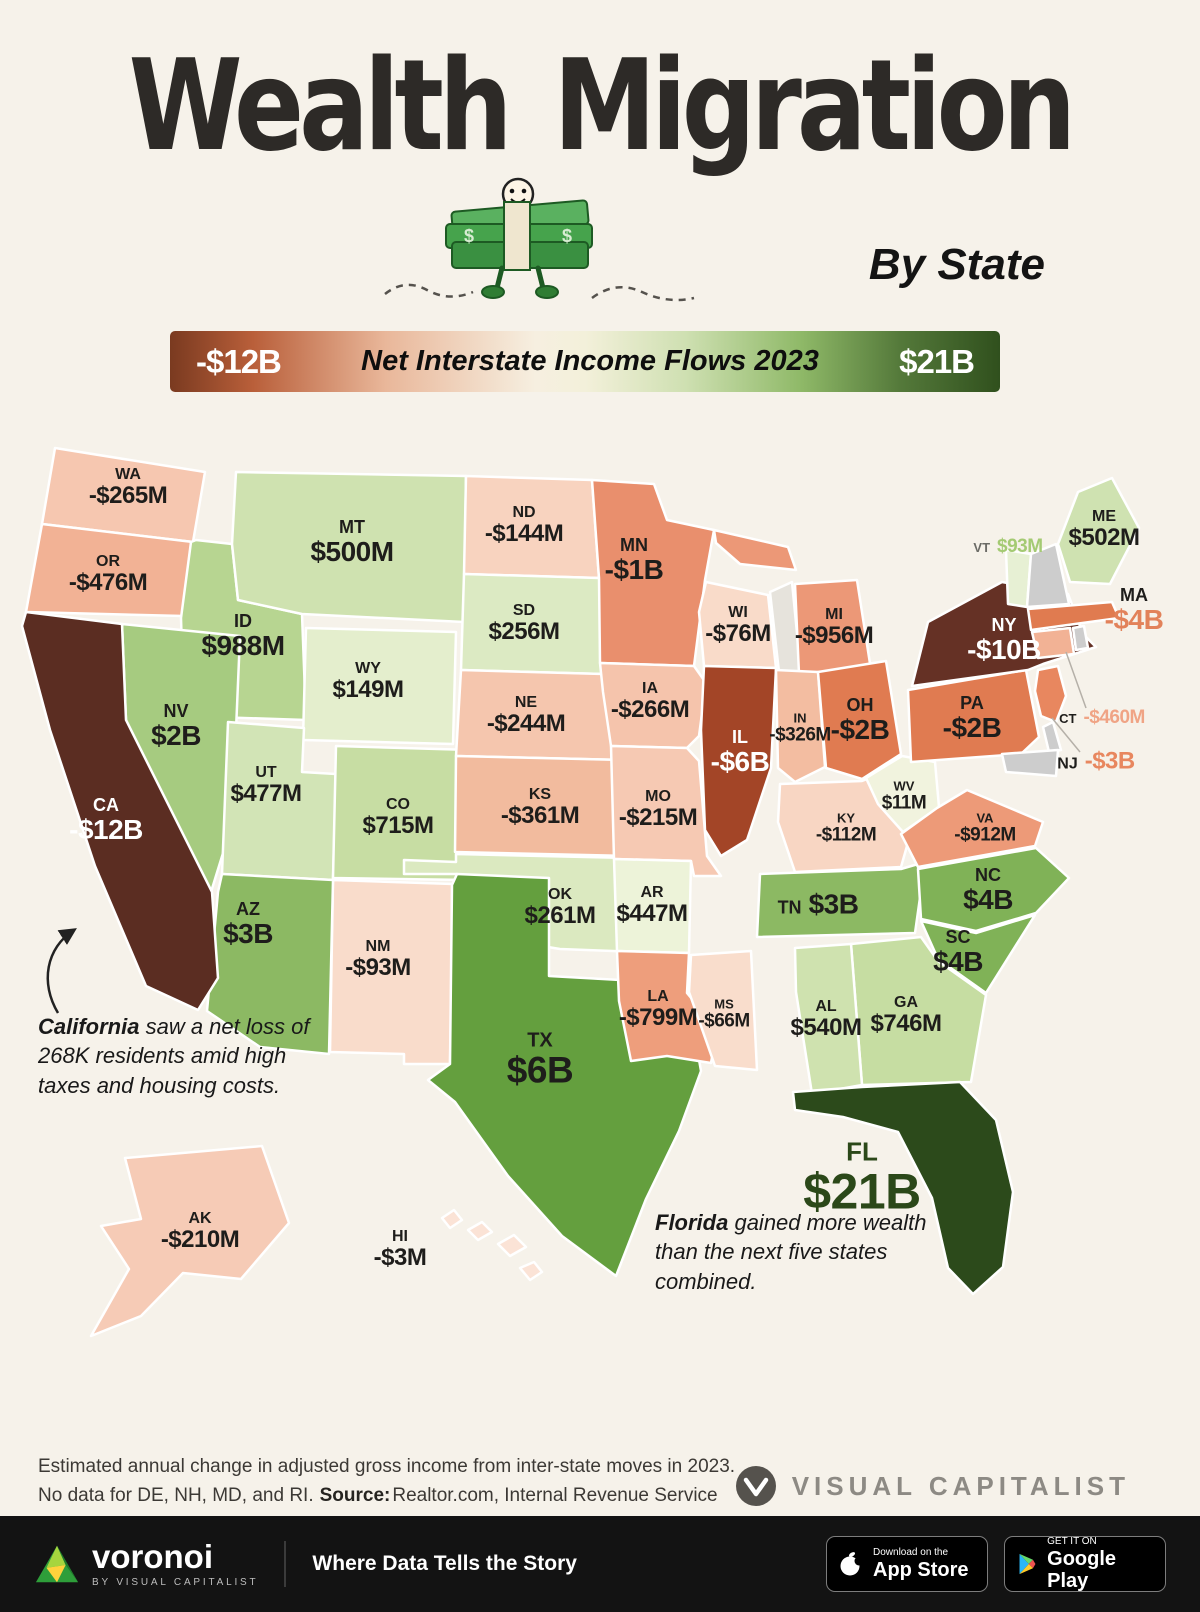 The height and width of the screenshot is (1612, 1200). What do you see at coordinates (740, 752) in the screenshot?
I see `state-label-IL: IL -$6B` at bounding box center [740, 752].